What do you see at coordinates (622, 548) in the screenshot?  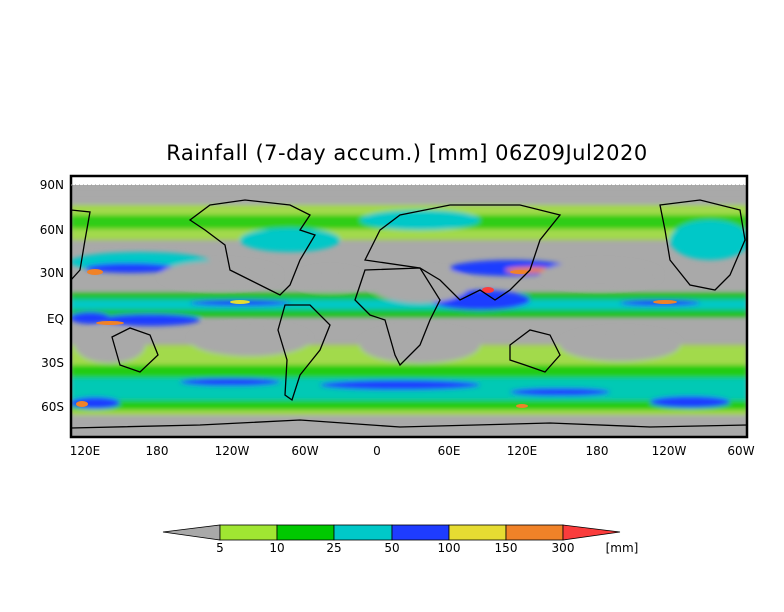 I see `colorbar-unit: [mm]` at bounding box center [622, 548].